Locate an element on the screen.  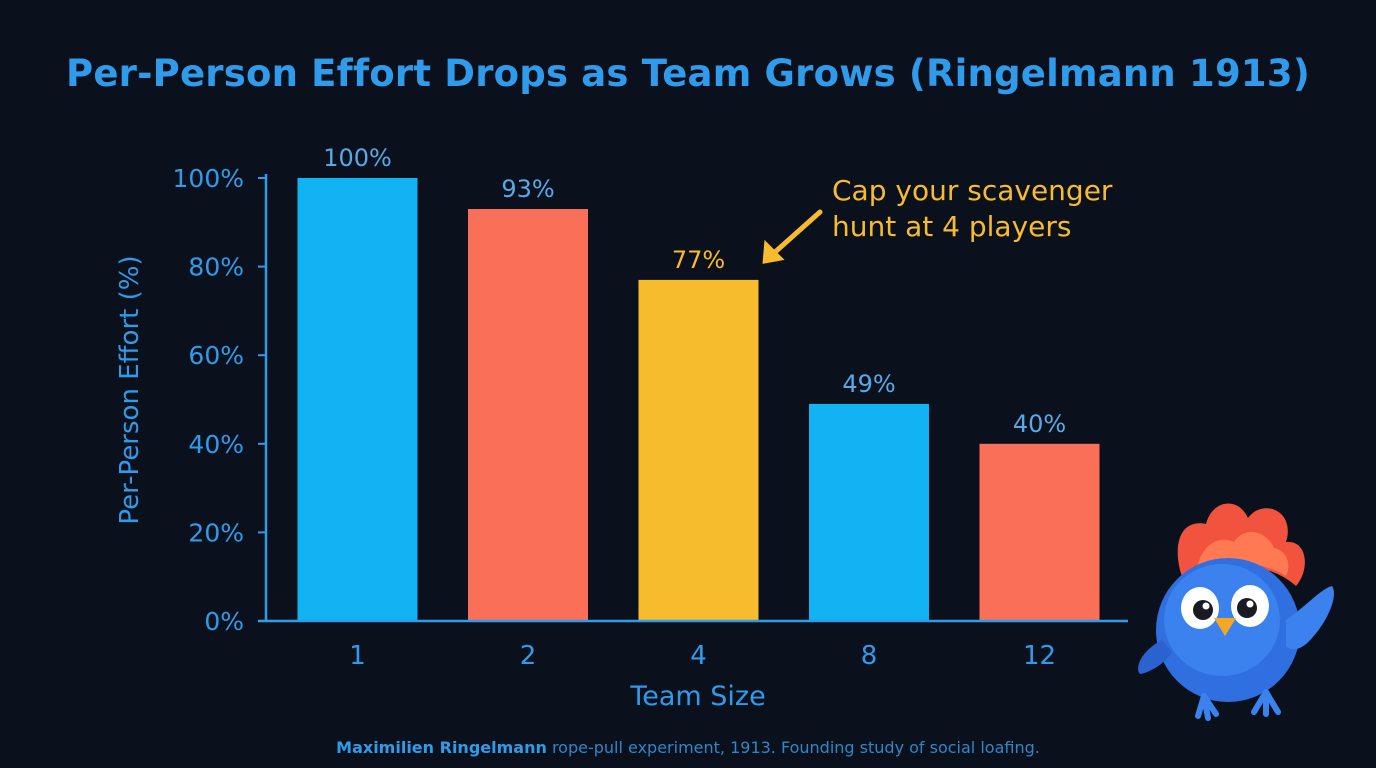
x-tick-label: 2 is located at coordinates (528, 656).